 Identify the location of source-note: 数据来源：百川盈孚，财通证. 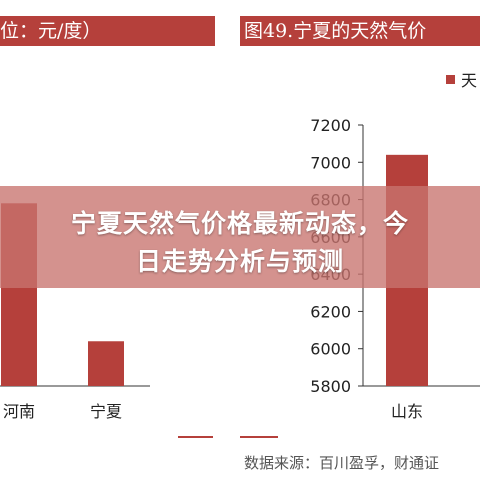
(341, 463).